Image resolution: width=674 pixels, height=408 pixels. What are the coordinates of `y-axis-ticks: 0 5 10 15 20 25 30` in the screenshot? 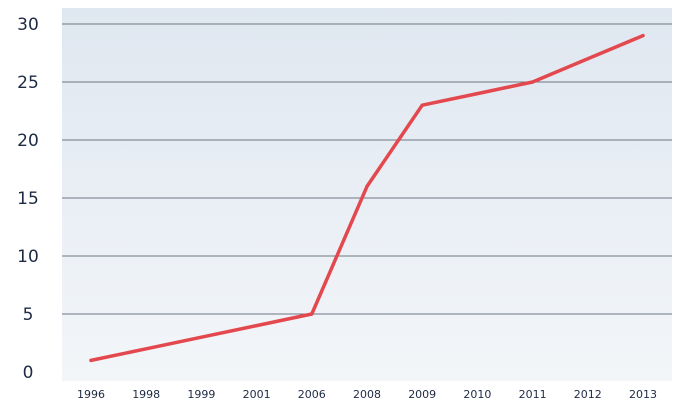 It's located at (28, 199).